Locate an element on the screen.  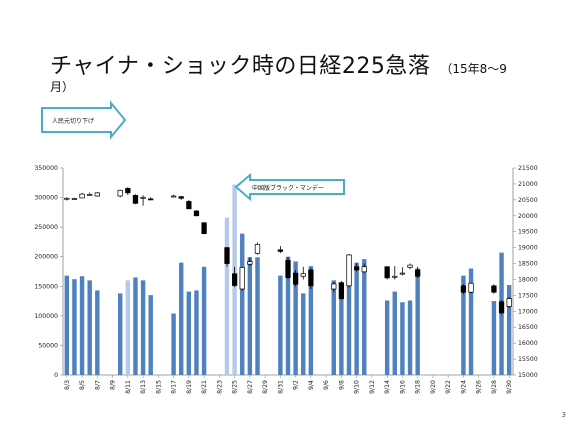
x-tick-label: 9/12 is located at coordinates (372, 387).